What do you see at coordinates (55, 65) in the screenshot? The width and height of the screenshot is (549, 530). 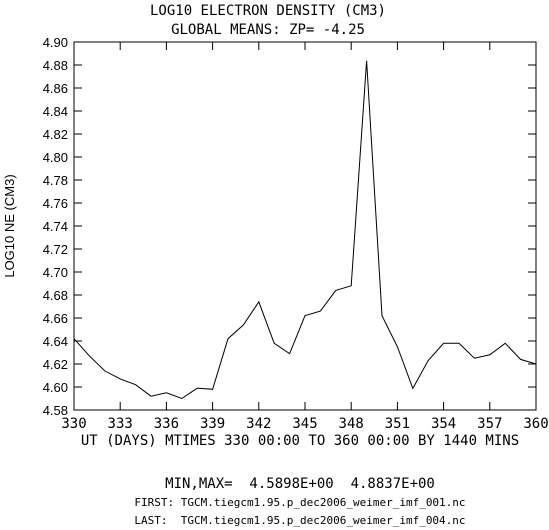 I see `y-tick-label: 4.88` at bounding box center [55, 65].